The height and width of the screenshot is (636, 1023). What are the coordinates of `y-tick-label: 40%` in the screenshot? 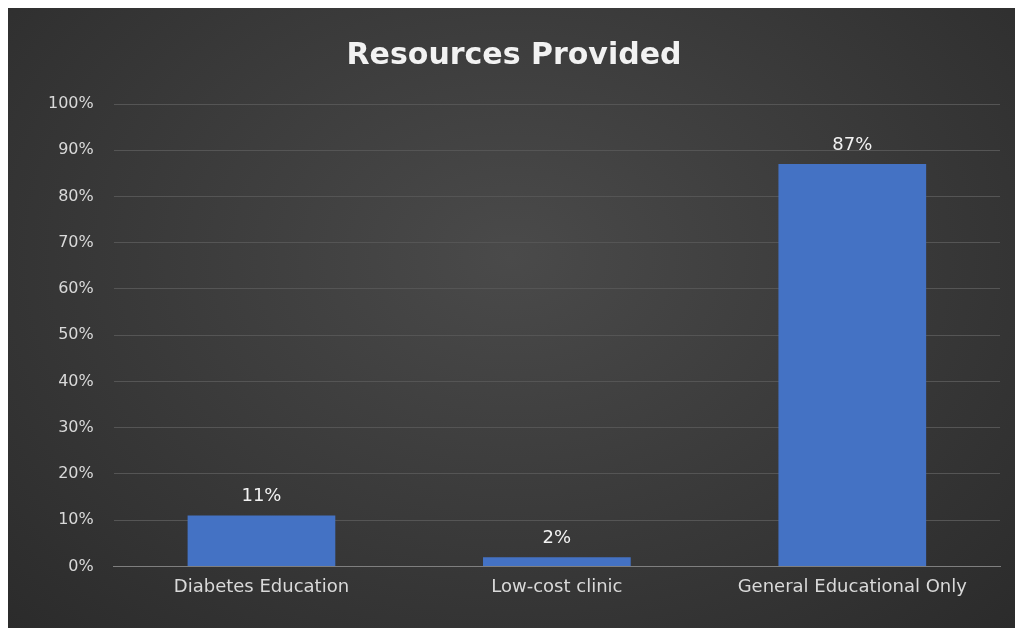 It's located at (76, 380).